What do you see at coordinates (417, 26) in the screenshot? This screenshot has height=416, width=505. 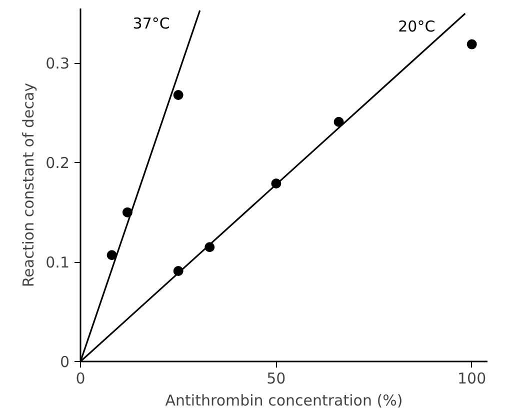 I see `series-label: 20°C` at bounding box center [417, 26].